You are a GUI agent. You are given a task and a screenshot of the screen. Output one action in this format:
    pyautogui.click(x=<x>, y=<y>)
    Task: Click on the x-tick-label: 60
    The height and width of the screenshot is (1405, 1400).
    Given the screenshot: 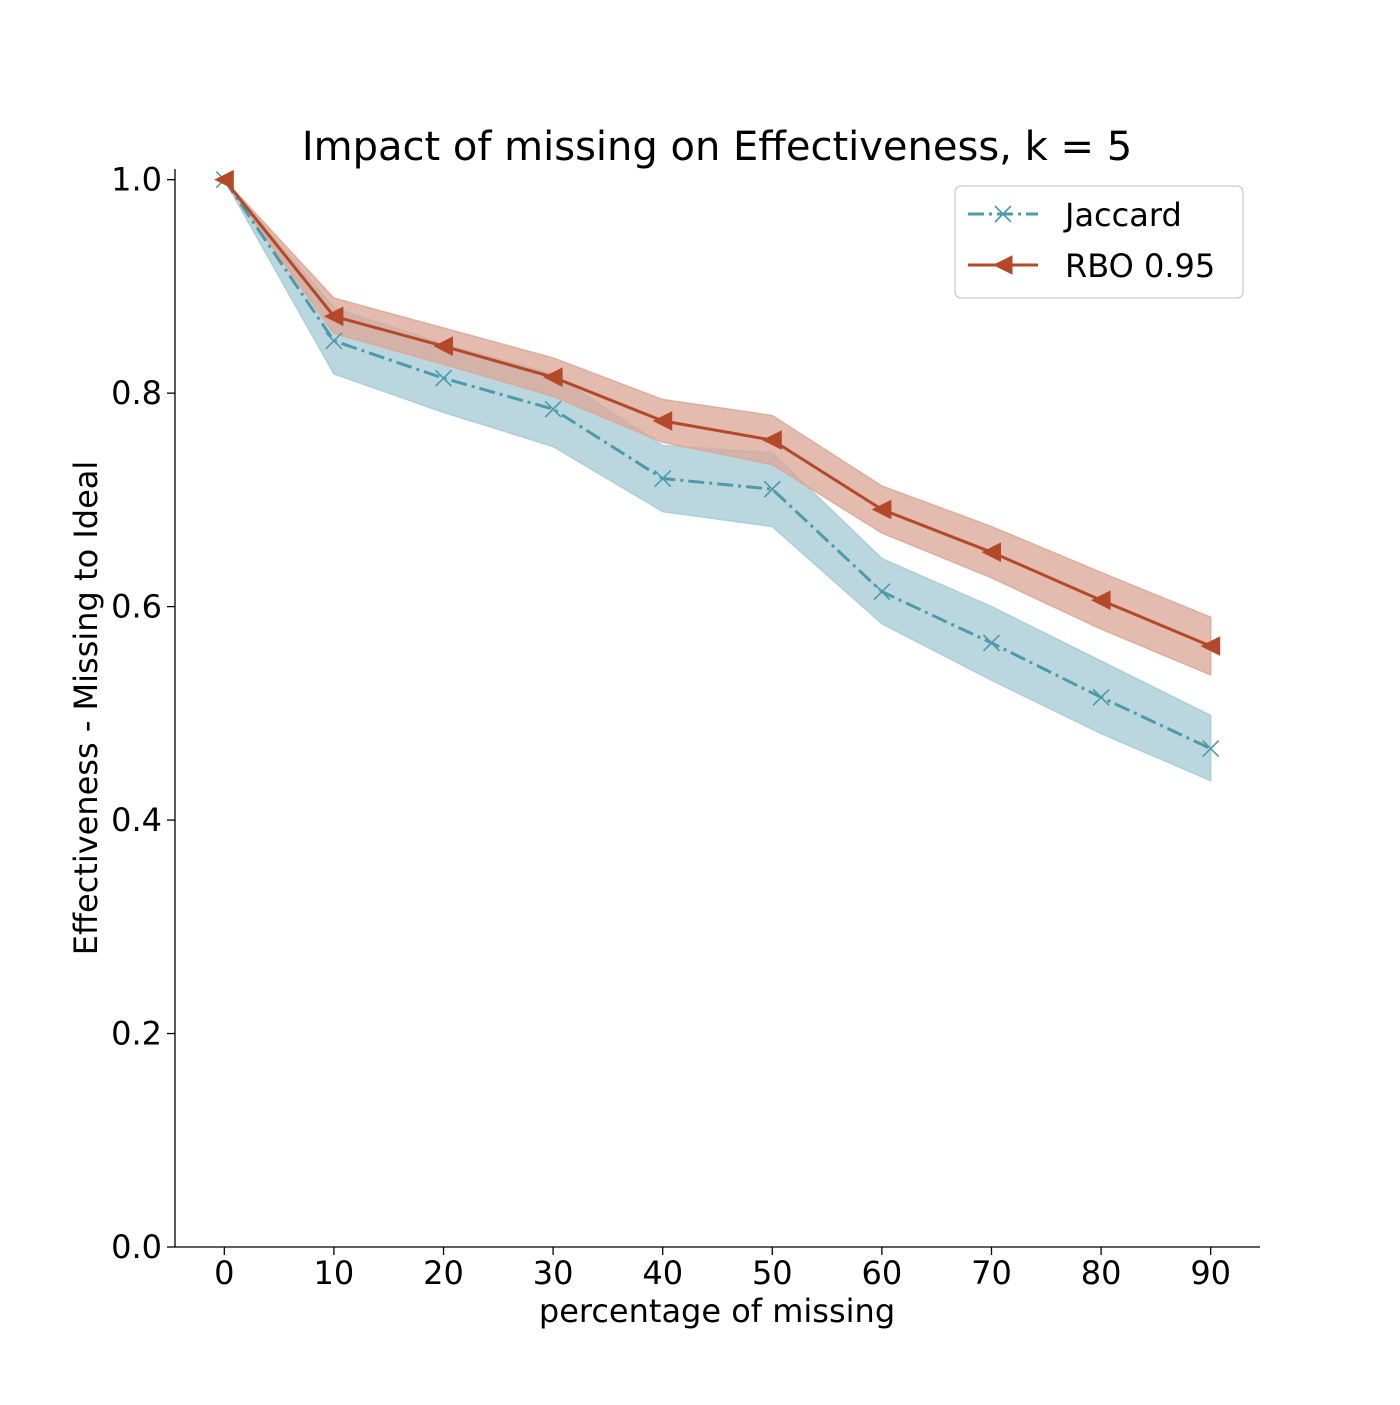 What is the action you would take?
    pyautogui.click(x=882, y=1273)
    